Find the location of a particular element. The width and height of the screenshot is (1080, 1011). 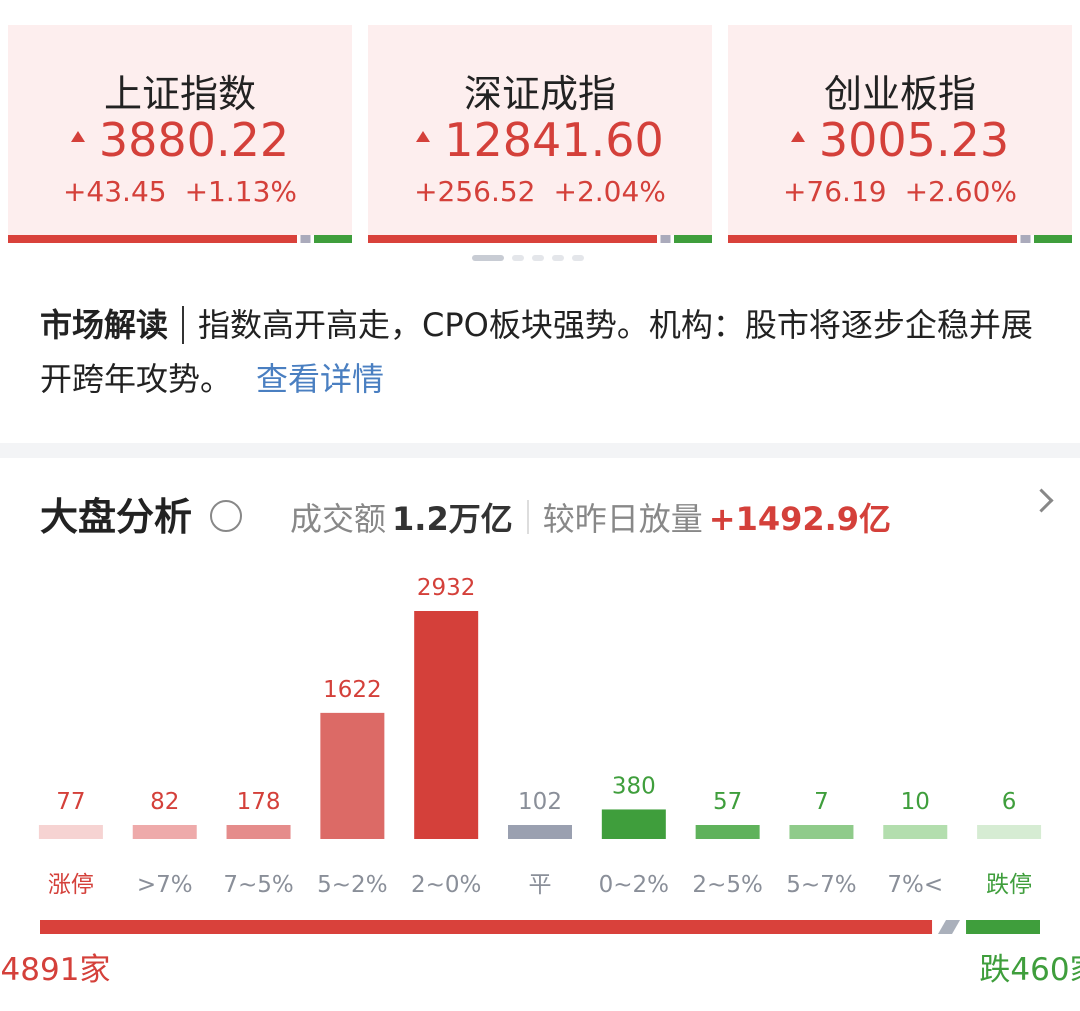

index-value: 3880.22 is located at coordinates (180, 140).